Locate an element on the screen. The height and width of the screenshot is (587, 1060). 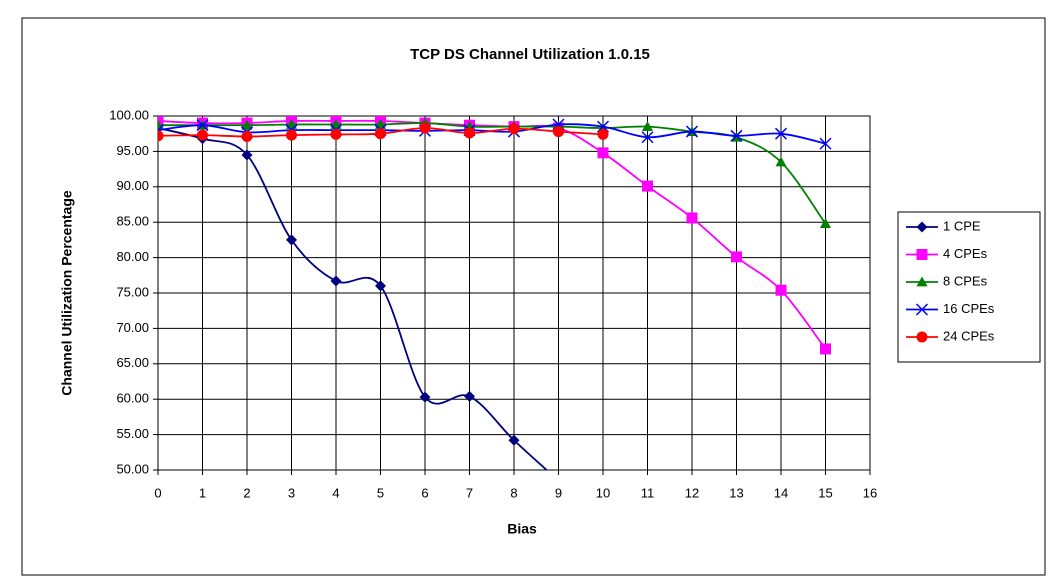
y-tick-label: 80.00 is located at coordinates (132, 256).